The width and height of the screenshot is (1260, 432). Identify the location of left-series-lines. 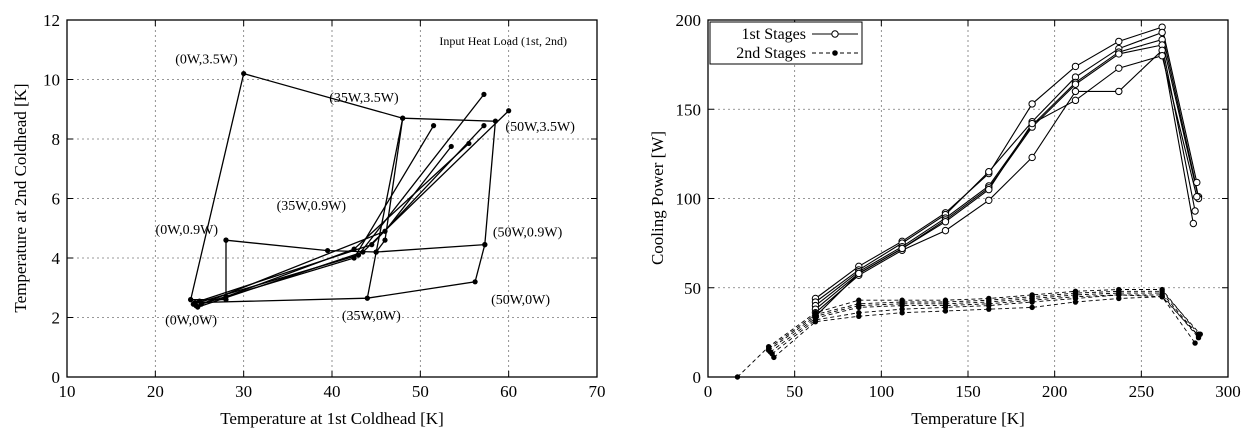
(350, 190).